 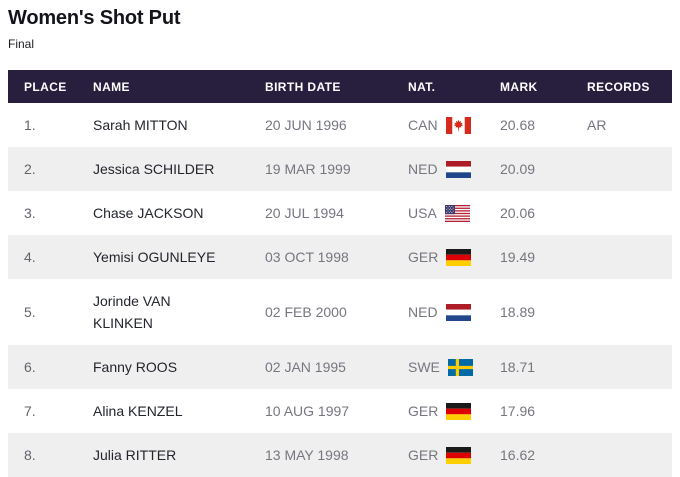 What do you see at coordinates (154, 169) in the screenshot?
I see `athlete-name: Jessica SCHILDER` at bounding box center [154, 169].